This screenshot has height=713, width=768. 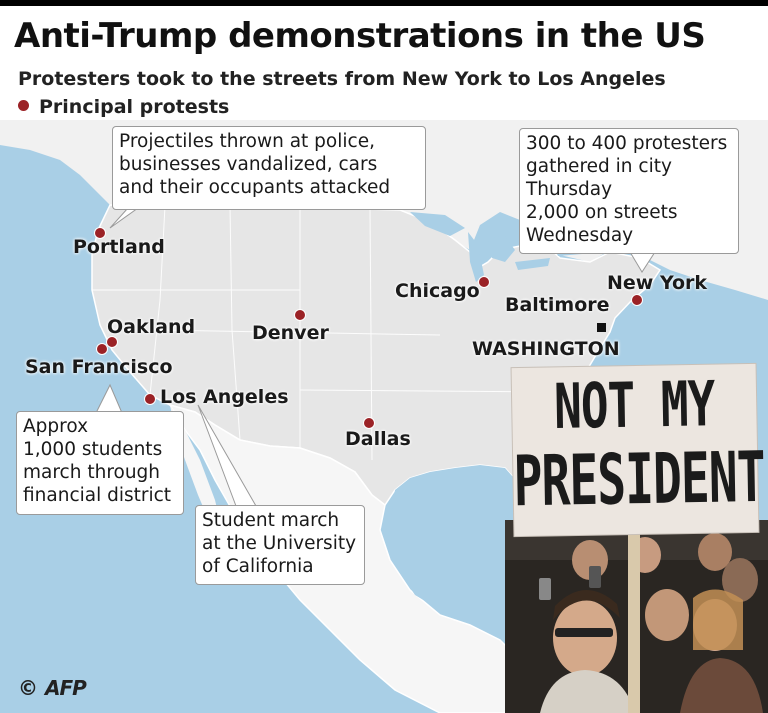 What do you see at coordinates (484, 282) in the screenshot?
I see `chicago-pin-icon` at bounding box center [484, 282].